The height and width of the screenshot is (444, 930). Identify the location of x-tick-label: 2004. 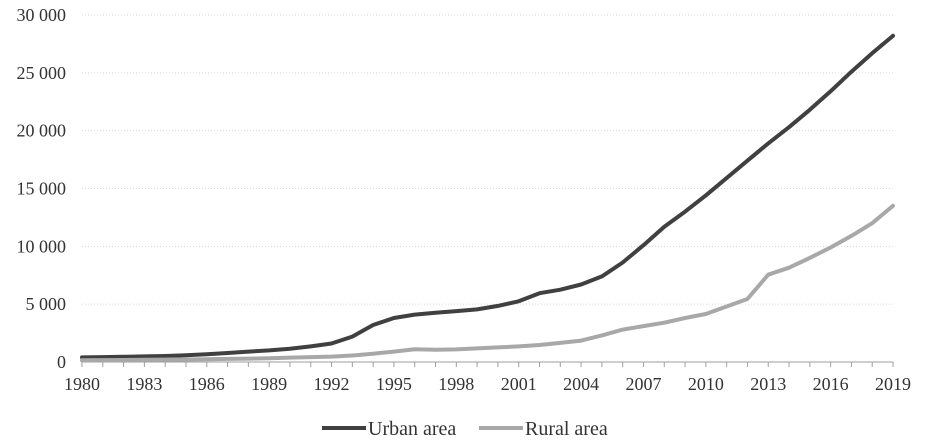
(581, 384).